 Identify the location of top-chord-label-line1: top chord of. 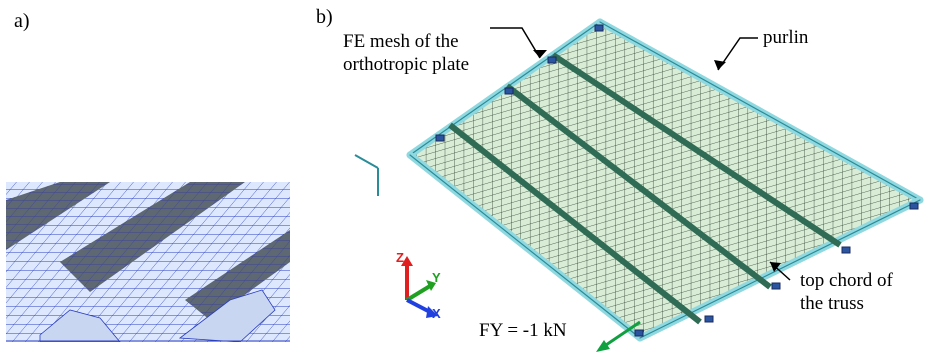
(846, 280).